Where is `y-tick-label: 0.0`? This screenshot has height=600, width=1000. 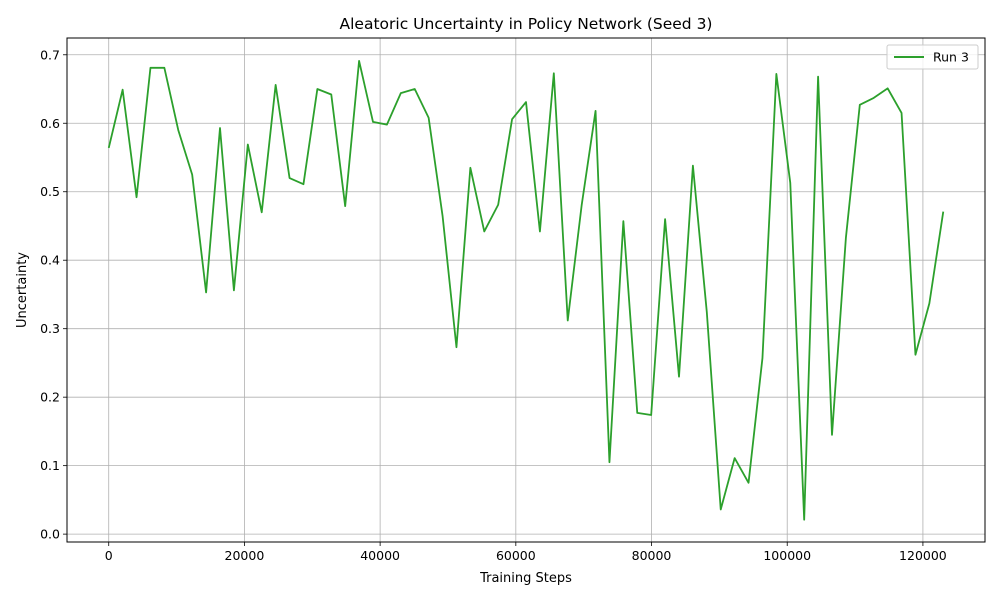 y-tick-label: 0.0 is located at coordinates (50, 534).